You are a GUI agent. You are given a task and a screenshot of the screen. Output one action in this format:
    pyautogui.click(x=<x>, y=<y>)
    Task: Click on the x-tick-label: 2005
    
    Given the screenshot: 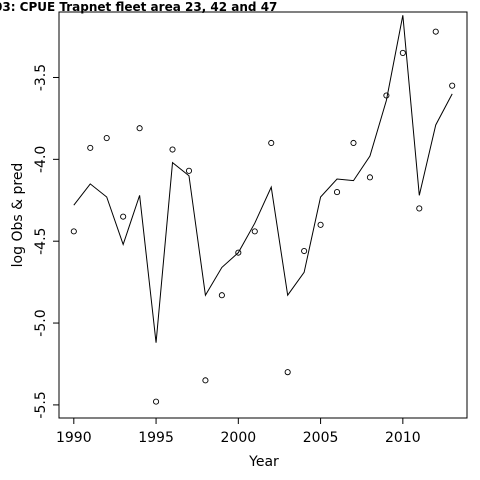 What is the action you would take?
    pyautogui.click(x=321, y=438)
    